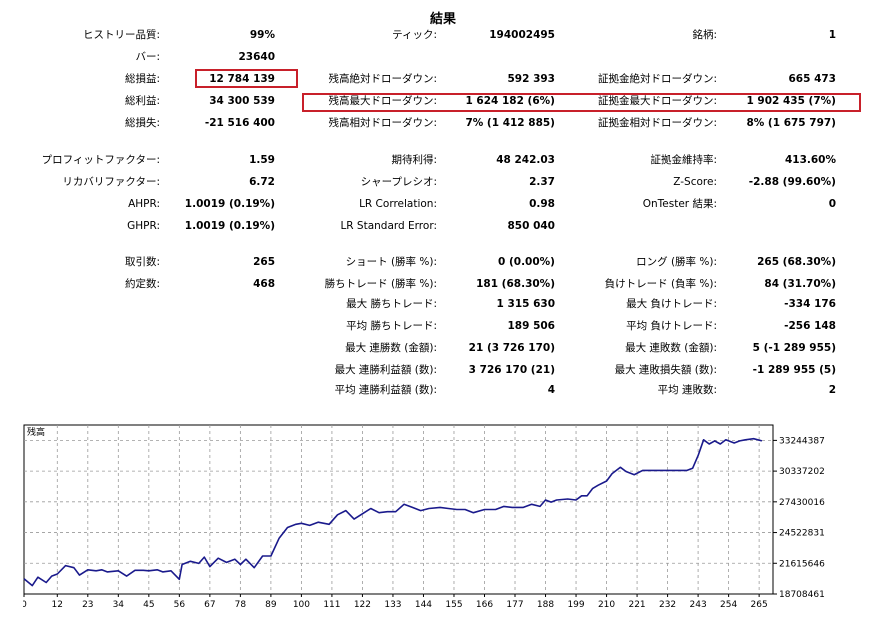 The image size is (886, 622). Describe the element at coordinates (792, 182) in the screenshot. I see `col3-value-5: -2.88 (99.60%)` at that location.